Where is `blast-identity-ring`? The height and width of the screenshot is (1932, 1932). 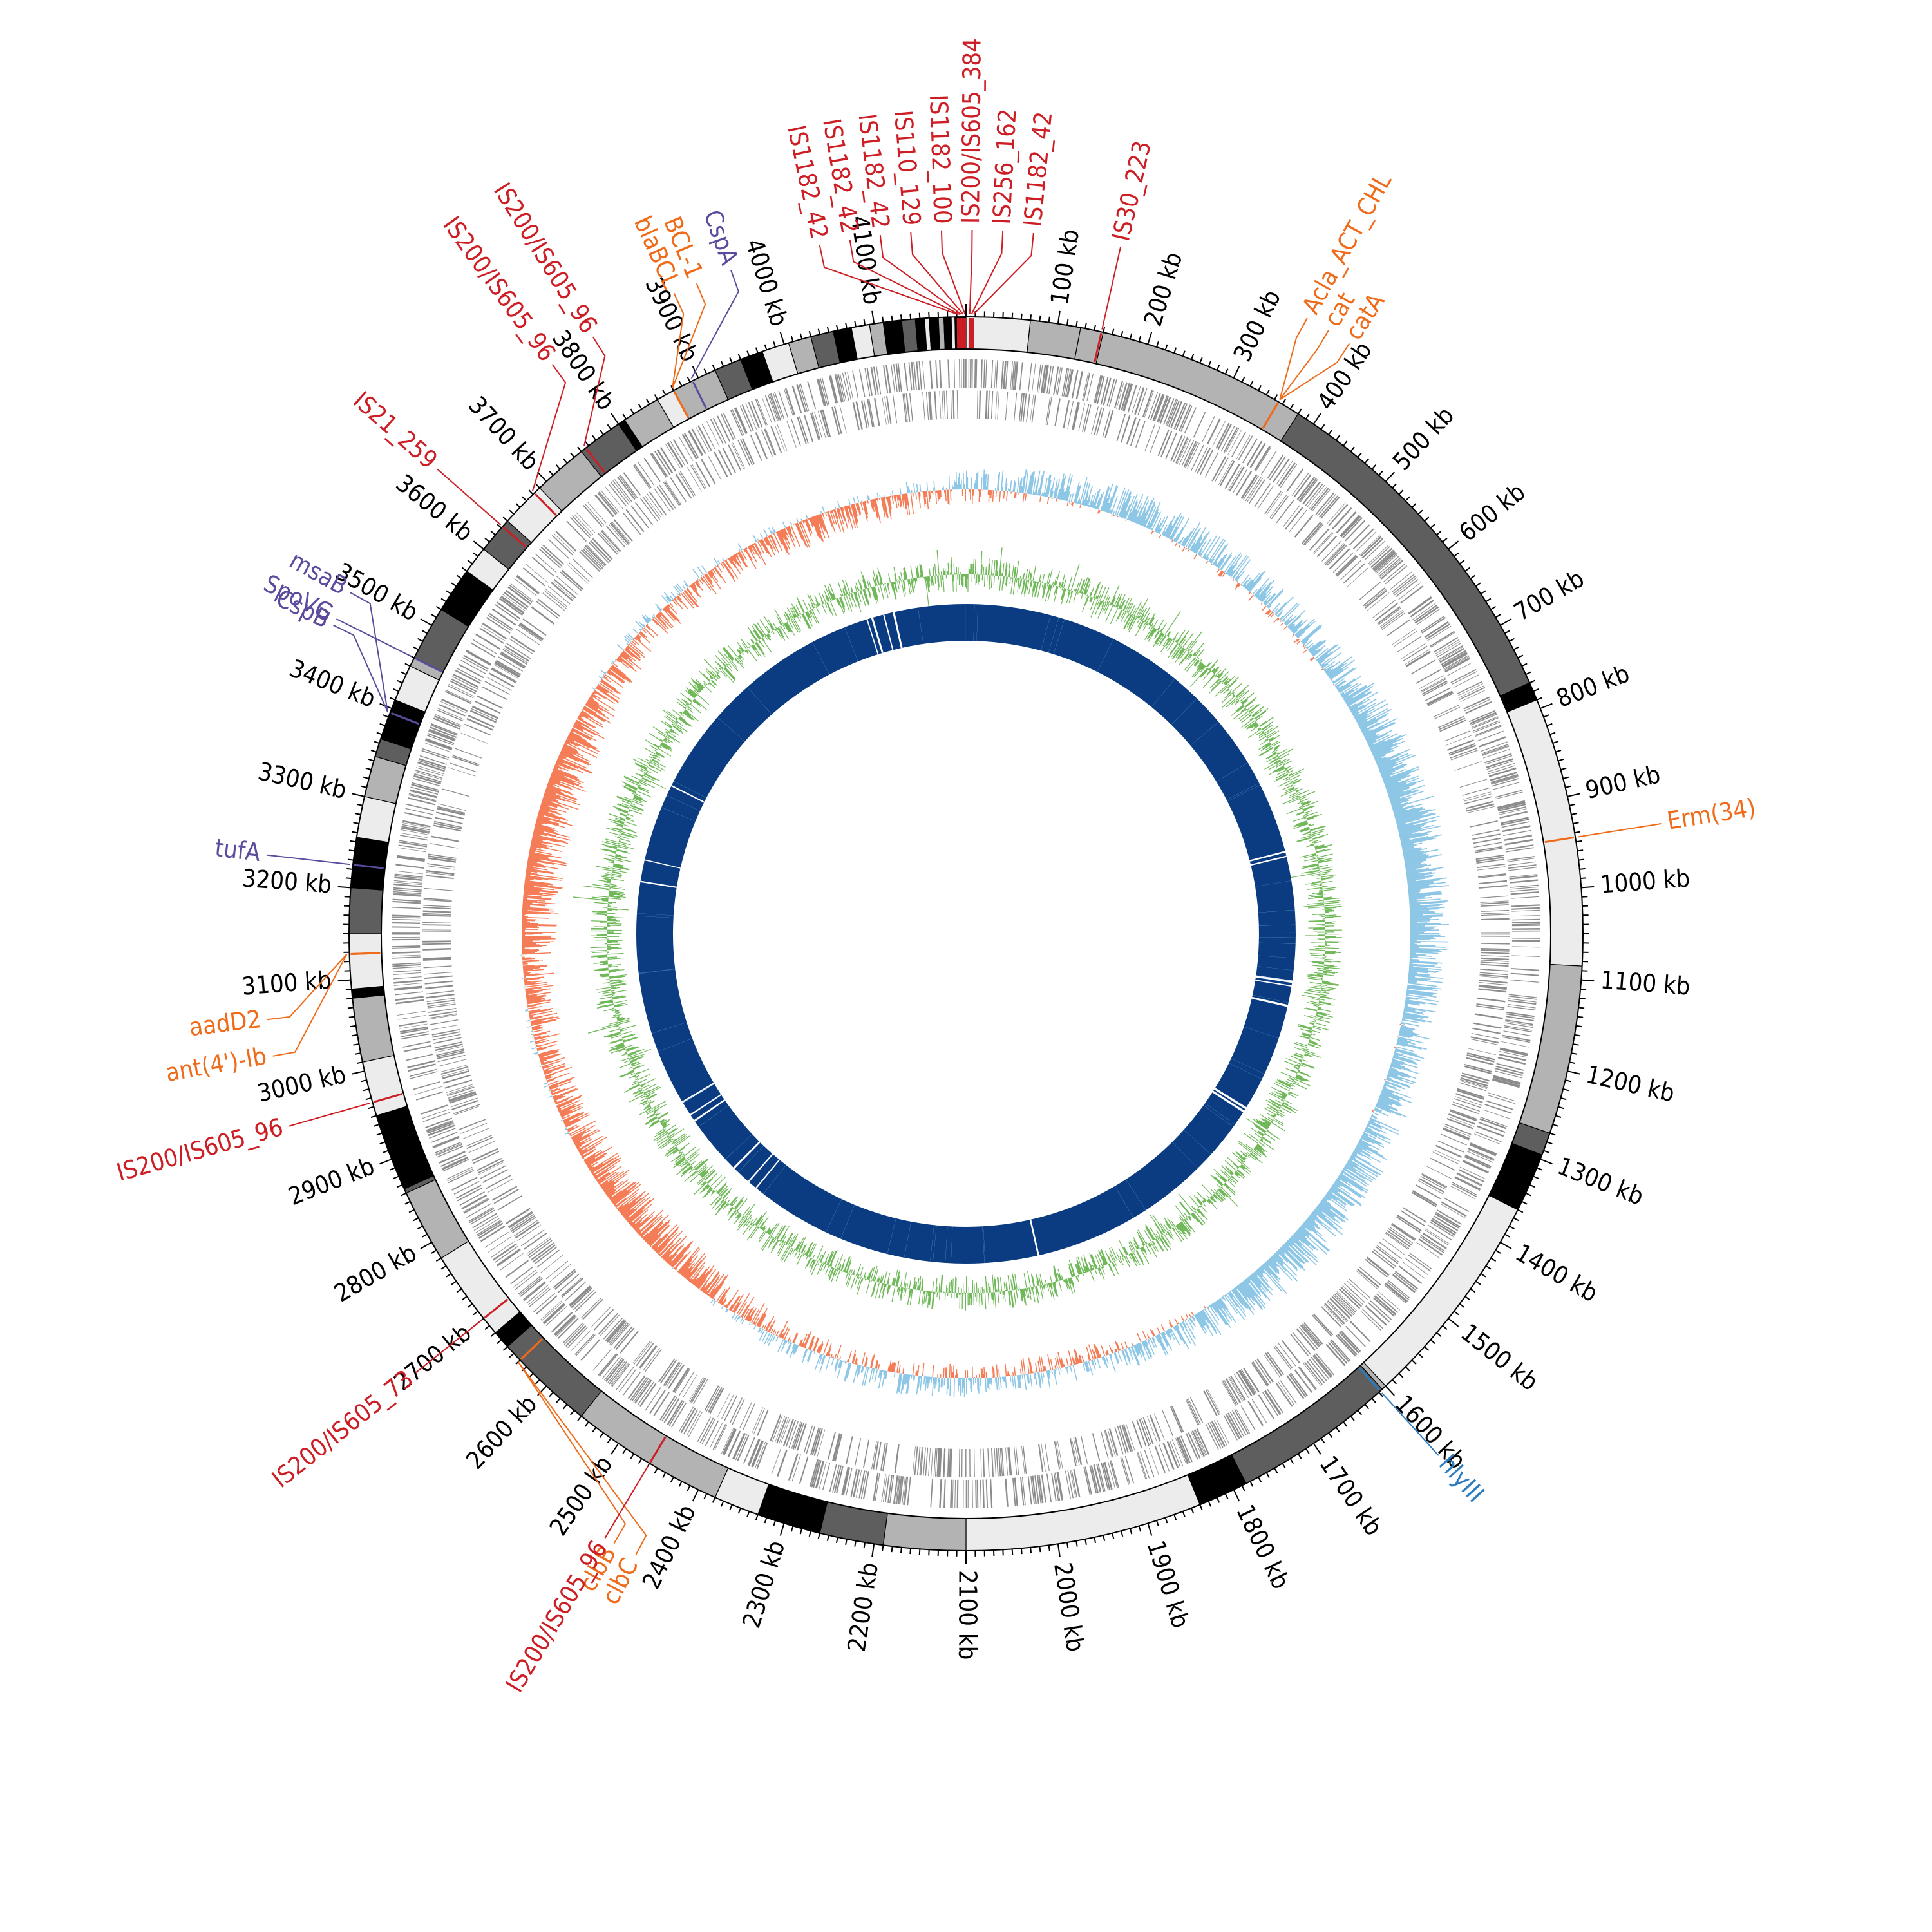
blast-identity-ring is located at coordinates (966, 934).